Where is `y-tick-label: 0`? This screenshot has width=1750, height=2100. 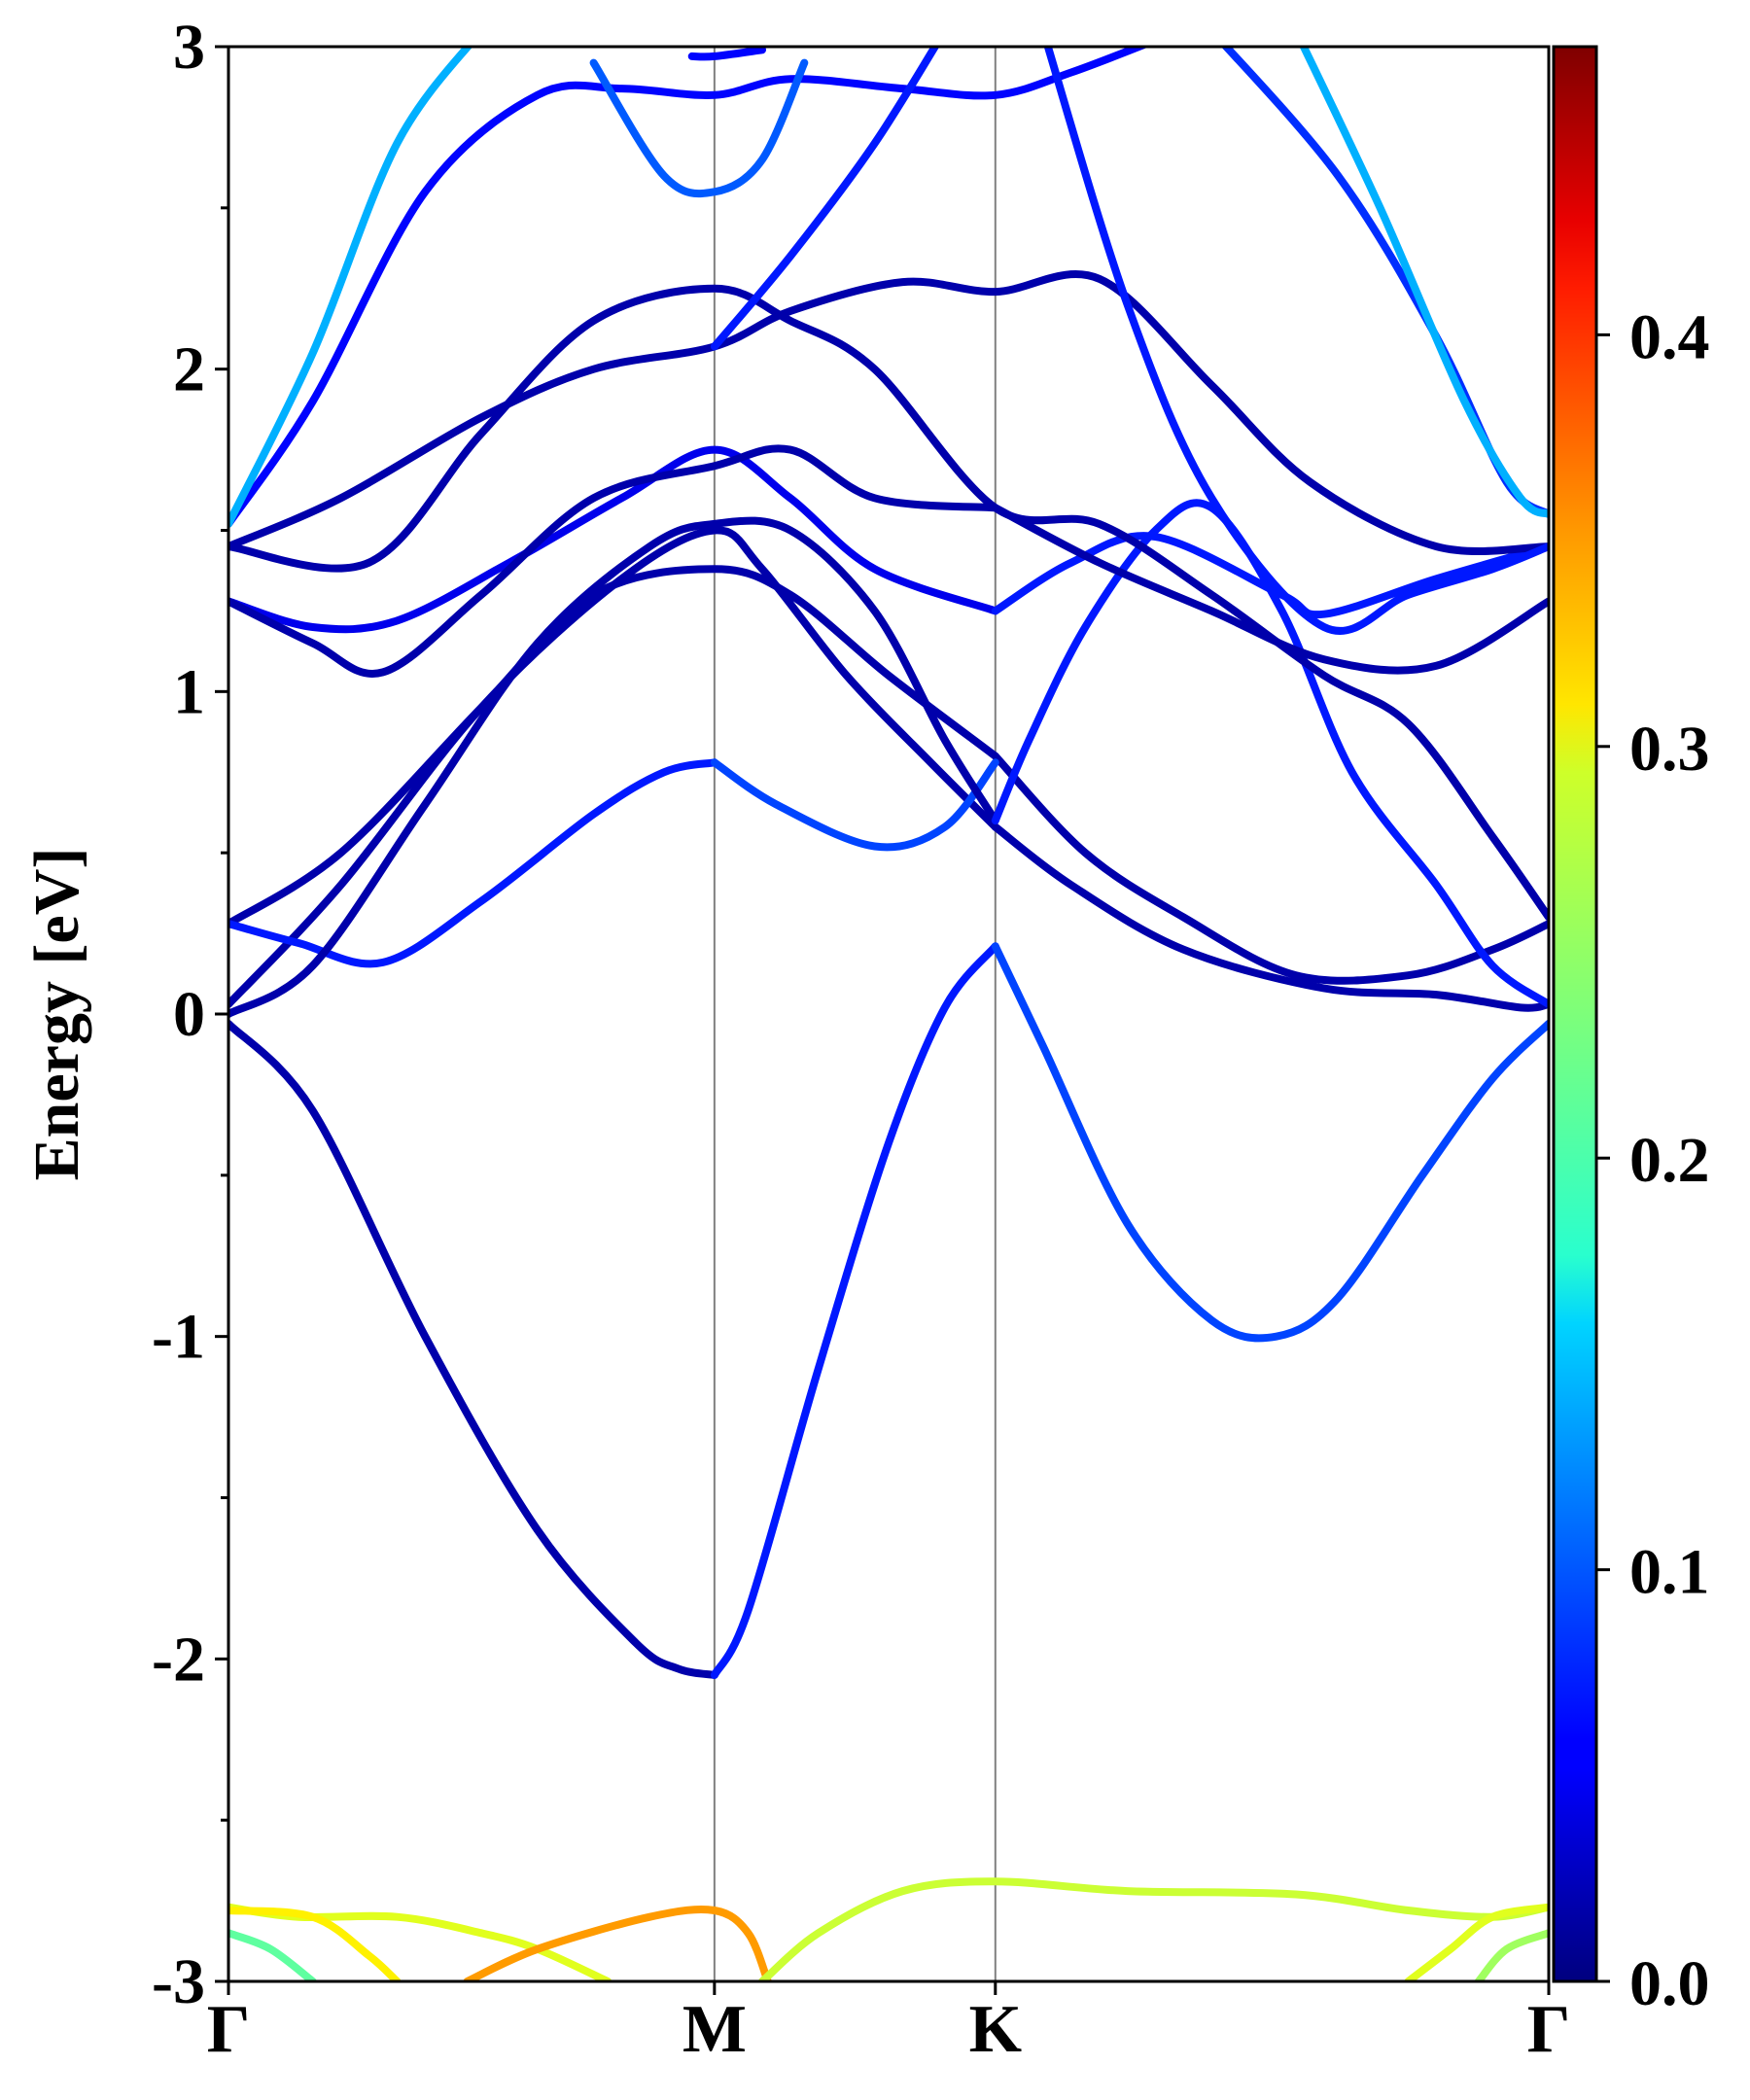 y-tick-label: 0 is located at coordinates (189, 1014).